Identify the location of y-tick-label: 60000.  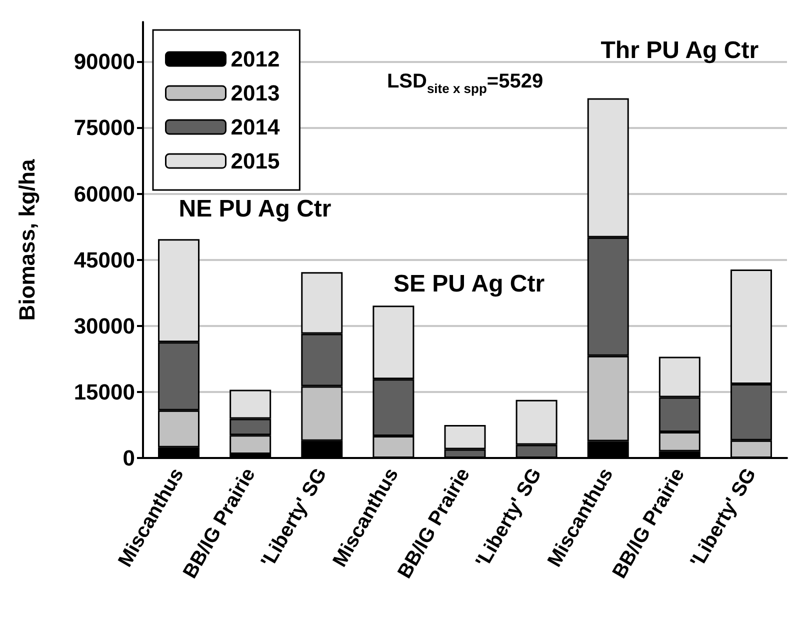
(104, 193).